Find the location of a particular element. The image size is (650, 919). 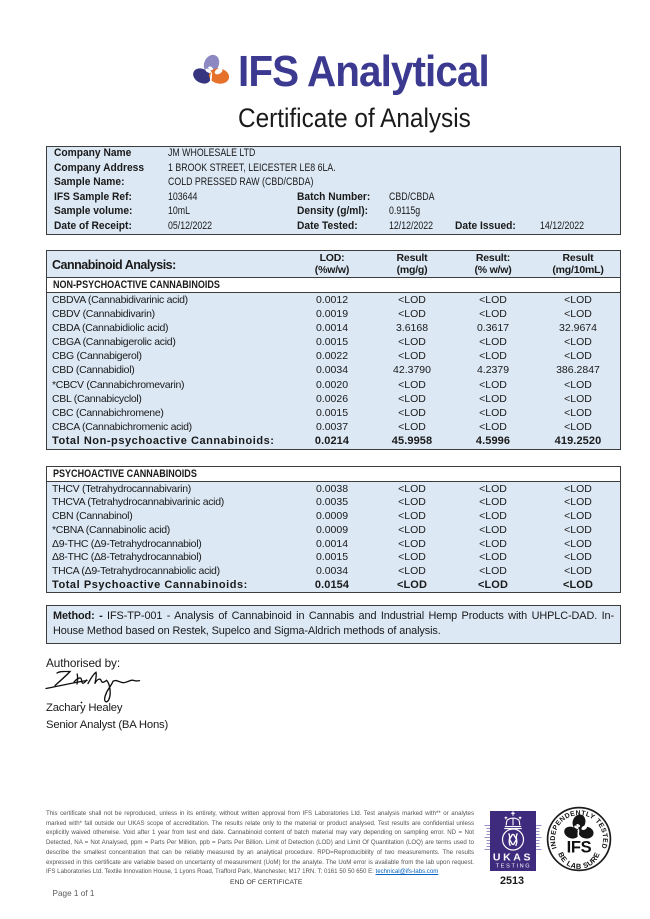

svg-text: UKAS is located at coordinates (513, 858).